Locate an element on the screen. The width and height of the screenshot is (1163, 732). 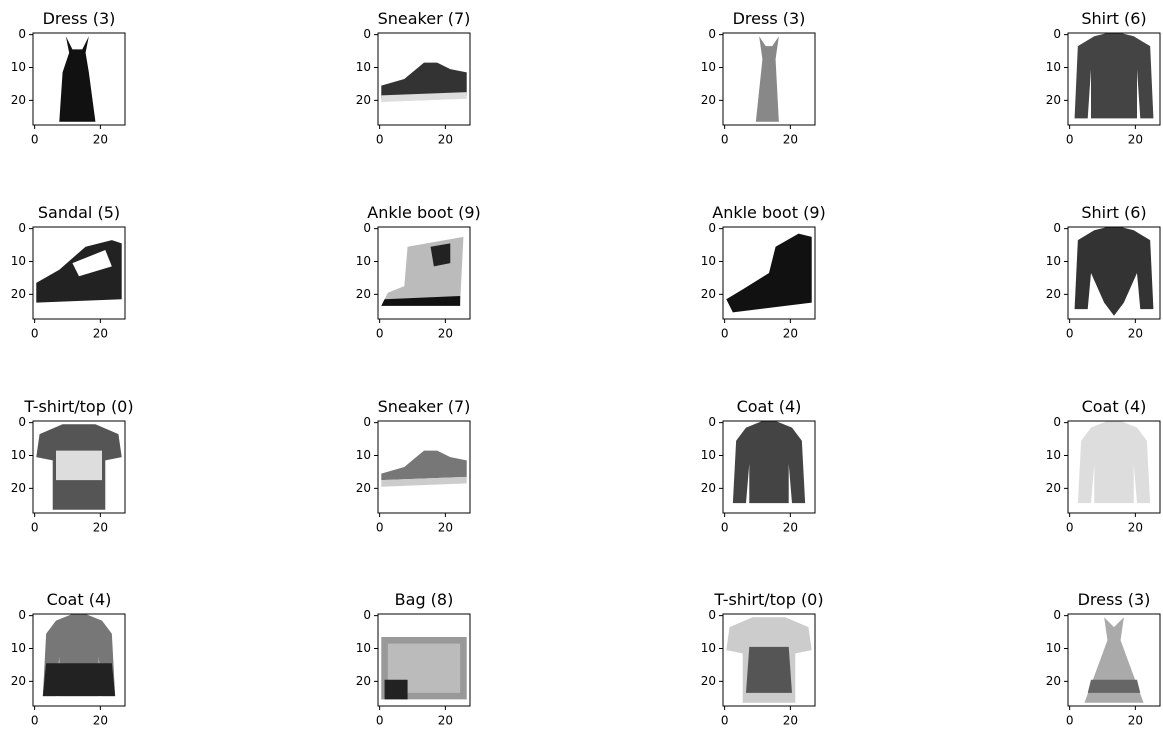
subplot-title: Sandal (5) is located at coordinates (79, 212).